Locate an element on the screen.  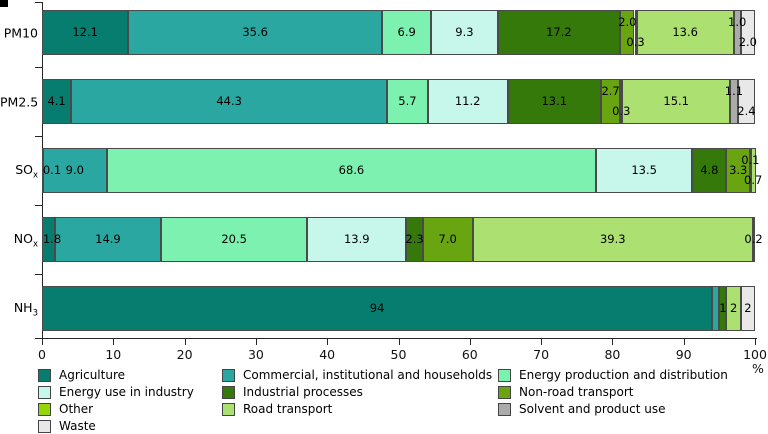
segment-value-label: 20.5 is located at coordinates (234, 239).